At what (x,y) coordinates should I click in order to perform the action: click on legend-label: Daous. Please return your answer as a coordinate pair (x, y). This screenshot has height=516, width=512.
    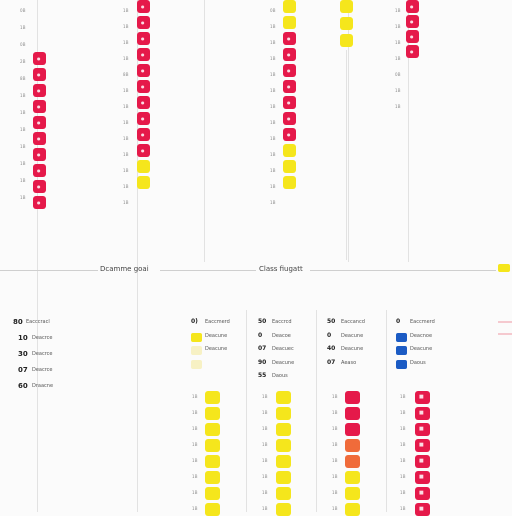
    Looking at the image, I should click on (280, 376).